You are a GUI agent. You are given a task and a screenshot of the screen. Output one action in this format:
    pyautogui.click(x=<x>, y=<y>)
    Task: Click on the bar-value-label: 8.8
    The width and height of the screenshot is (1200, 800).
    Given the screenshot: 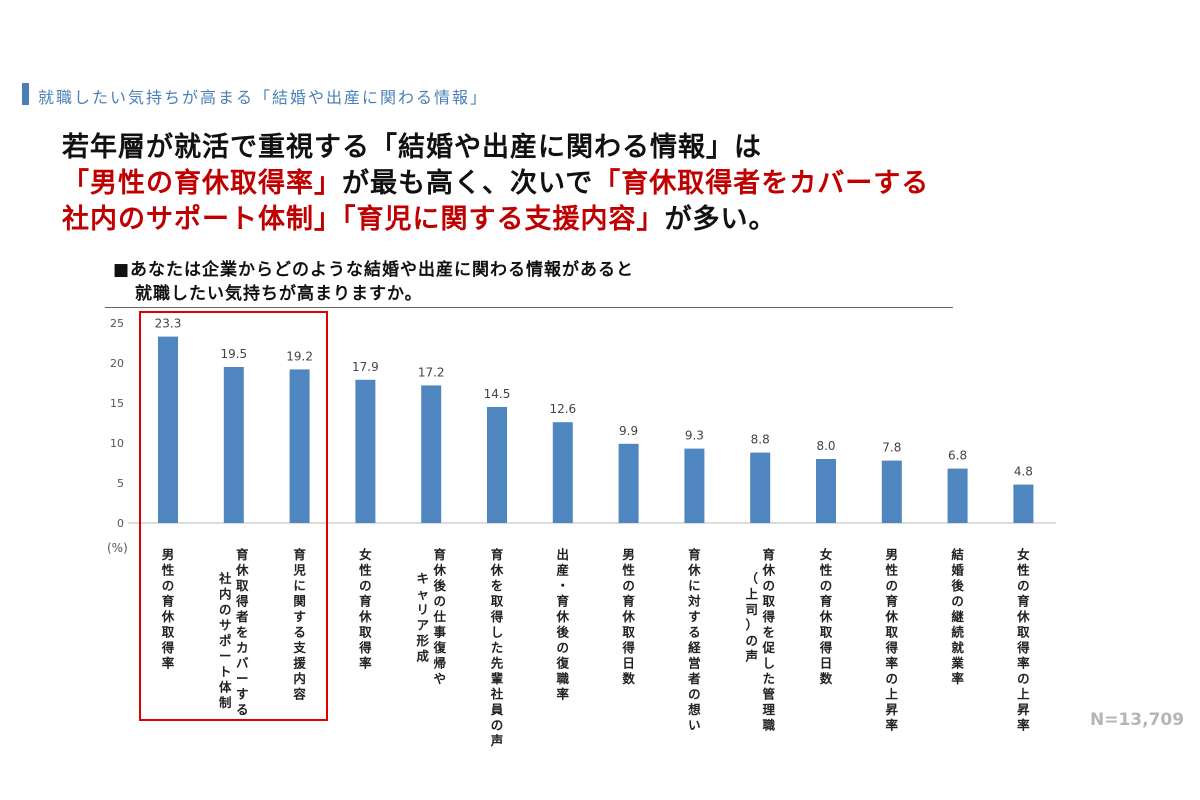 What is the action you would take?
    pyautogui.click(x=760, y=440)
    